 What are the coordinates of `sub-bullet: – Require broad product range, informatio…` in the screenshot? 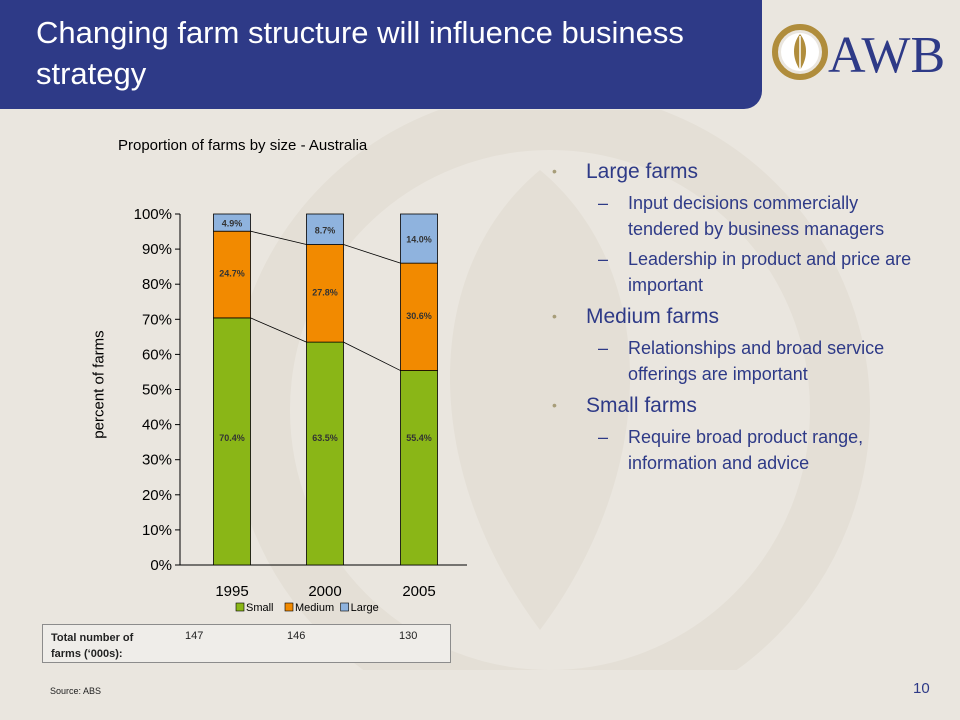 It's located at (742, 450).